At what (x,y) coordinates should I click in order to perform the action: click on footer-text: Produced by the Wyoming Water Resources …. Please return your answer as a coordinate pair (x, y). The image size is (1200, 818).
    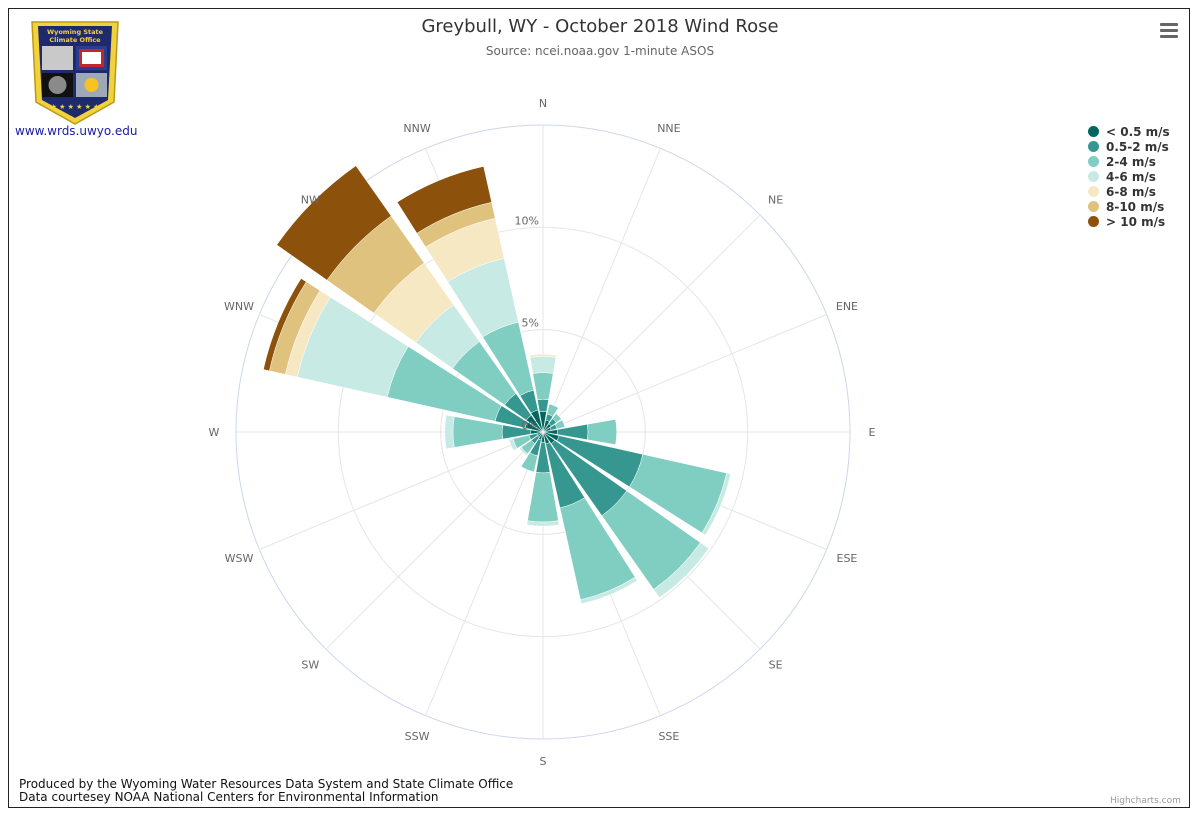
    Looking at the image, I should click on (266, 791).